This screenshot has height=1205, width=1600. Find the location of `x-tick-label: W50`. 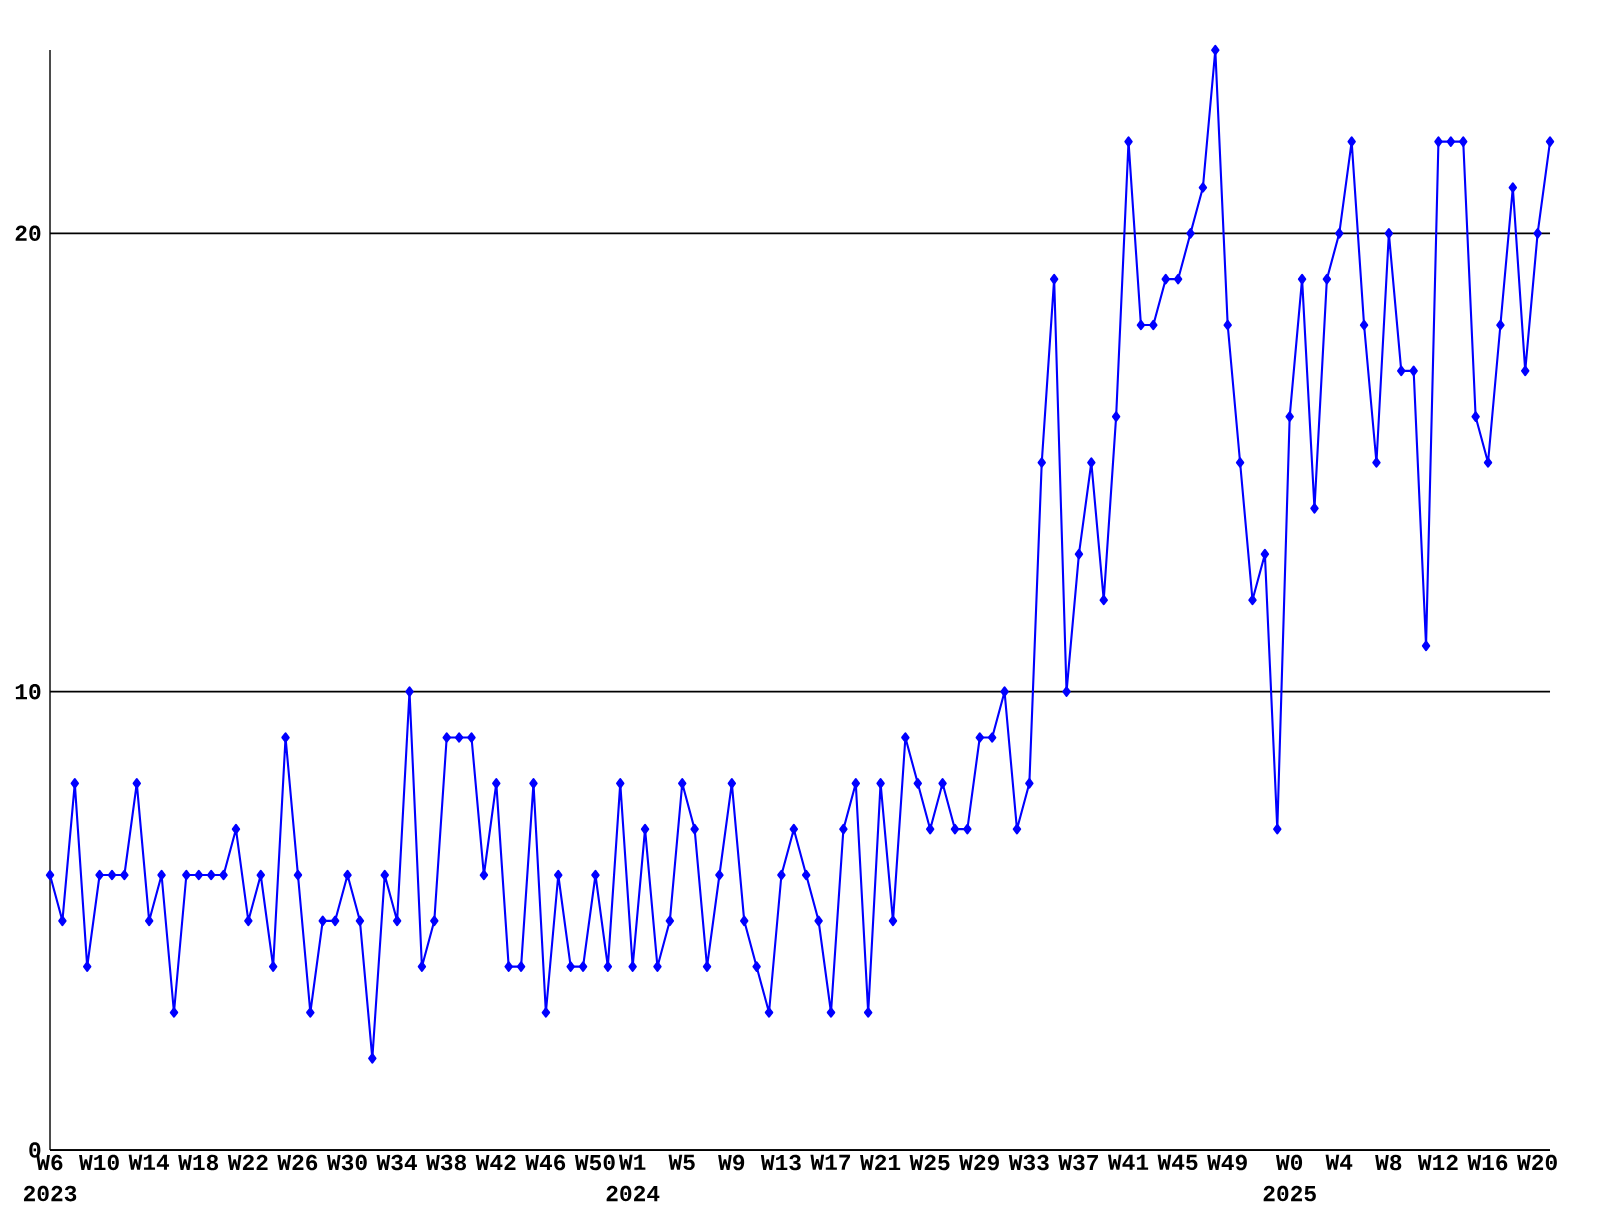

x-tick-label: W50 is located at coordinates (594, 1162).